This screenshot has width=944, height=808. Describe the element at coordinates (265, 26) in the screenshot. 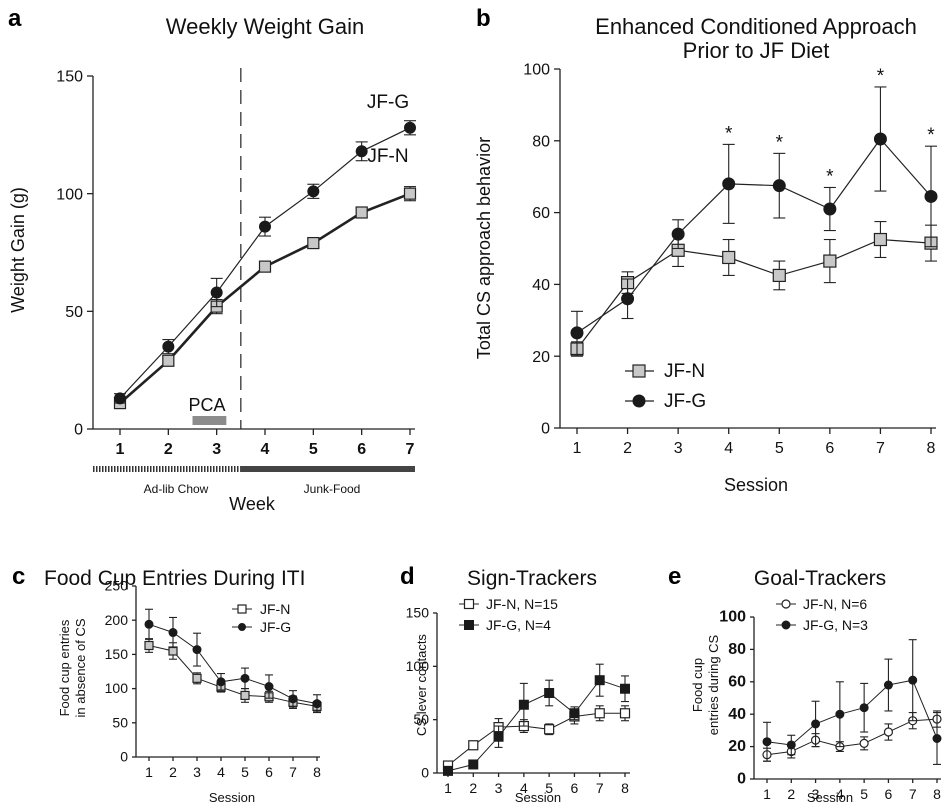

I see `panel-a-title: Weekly Weight Gain` at that location.